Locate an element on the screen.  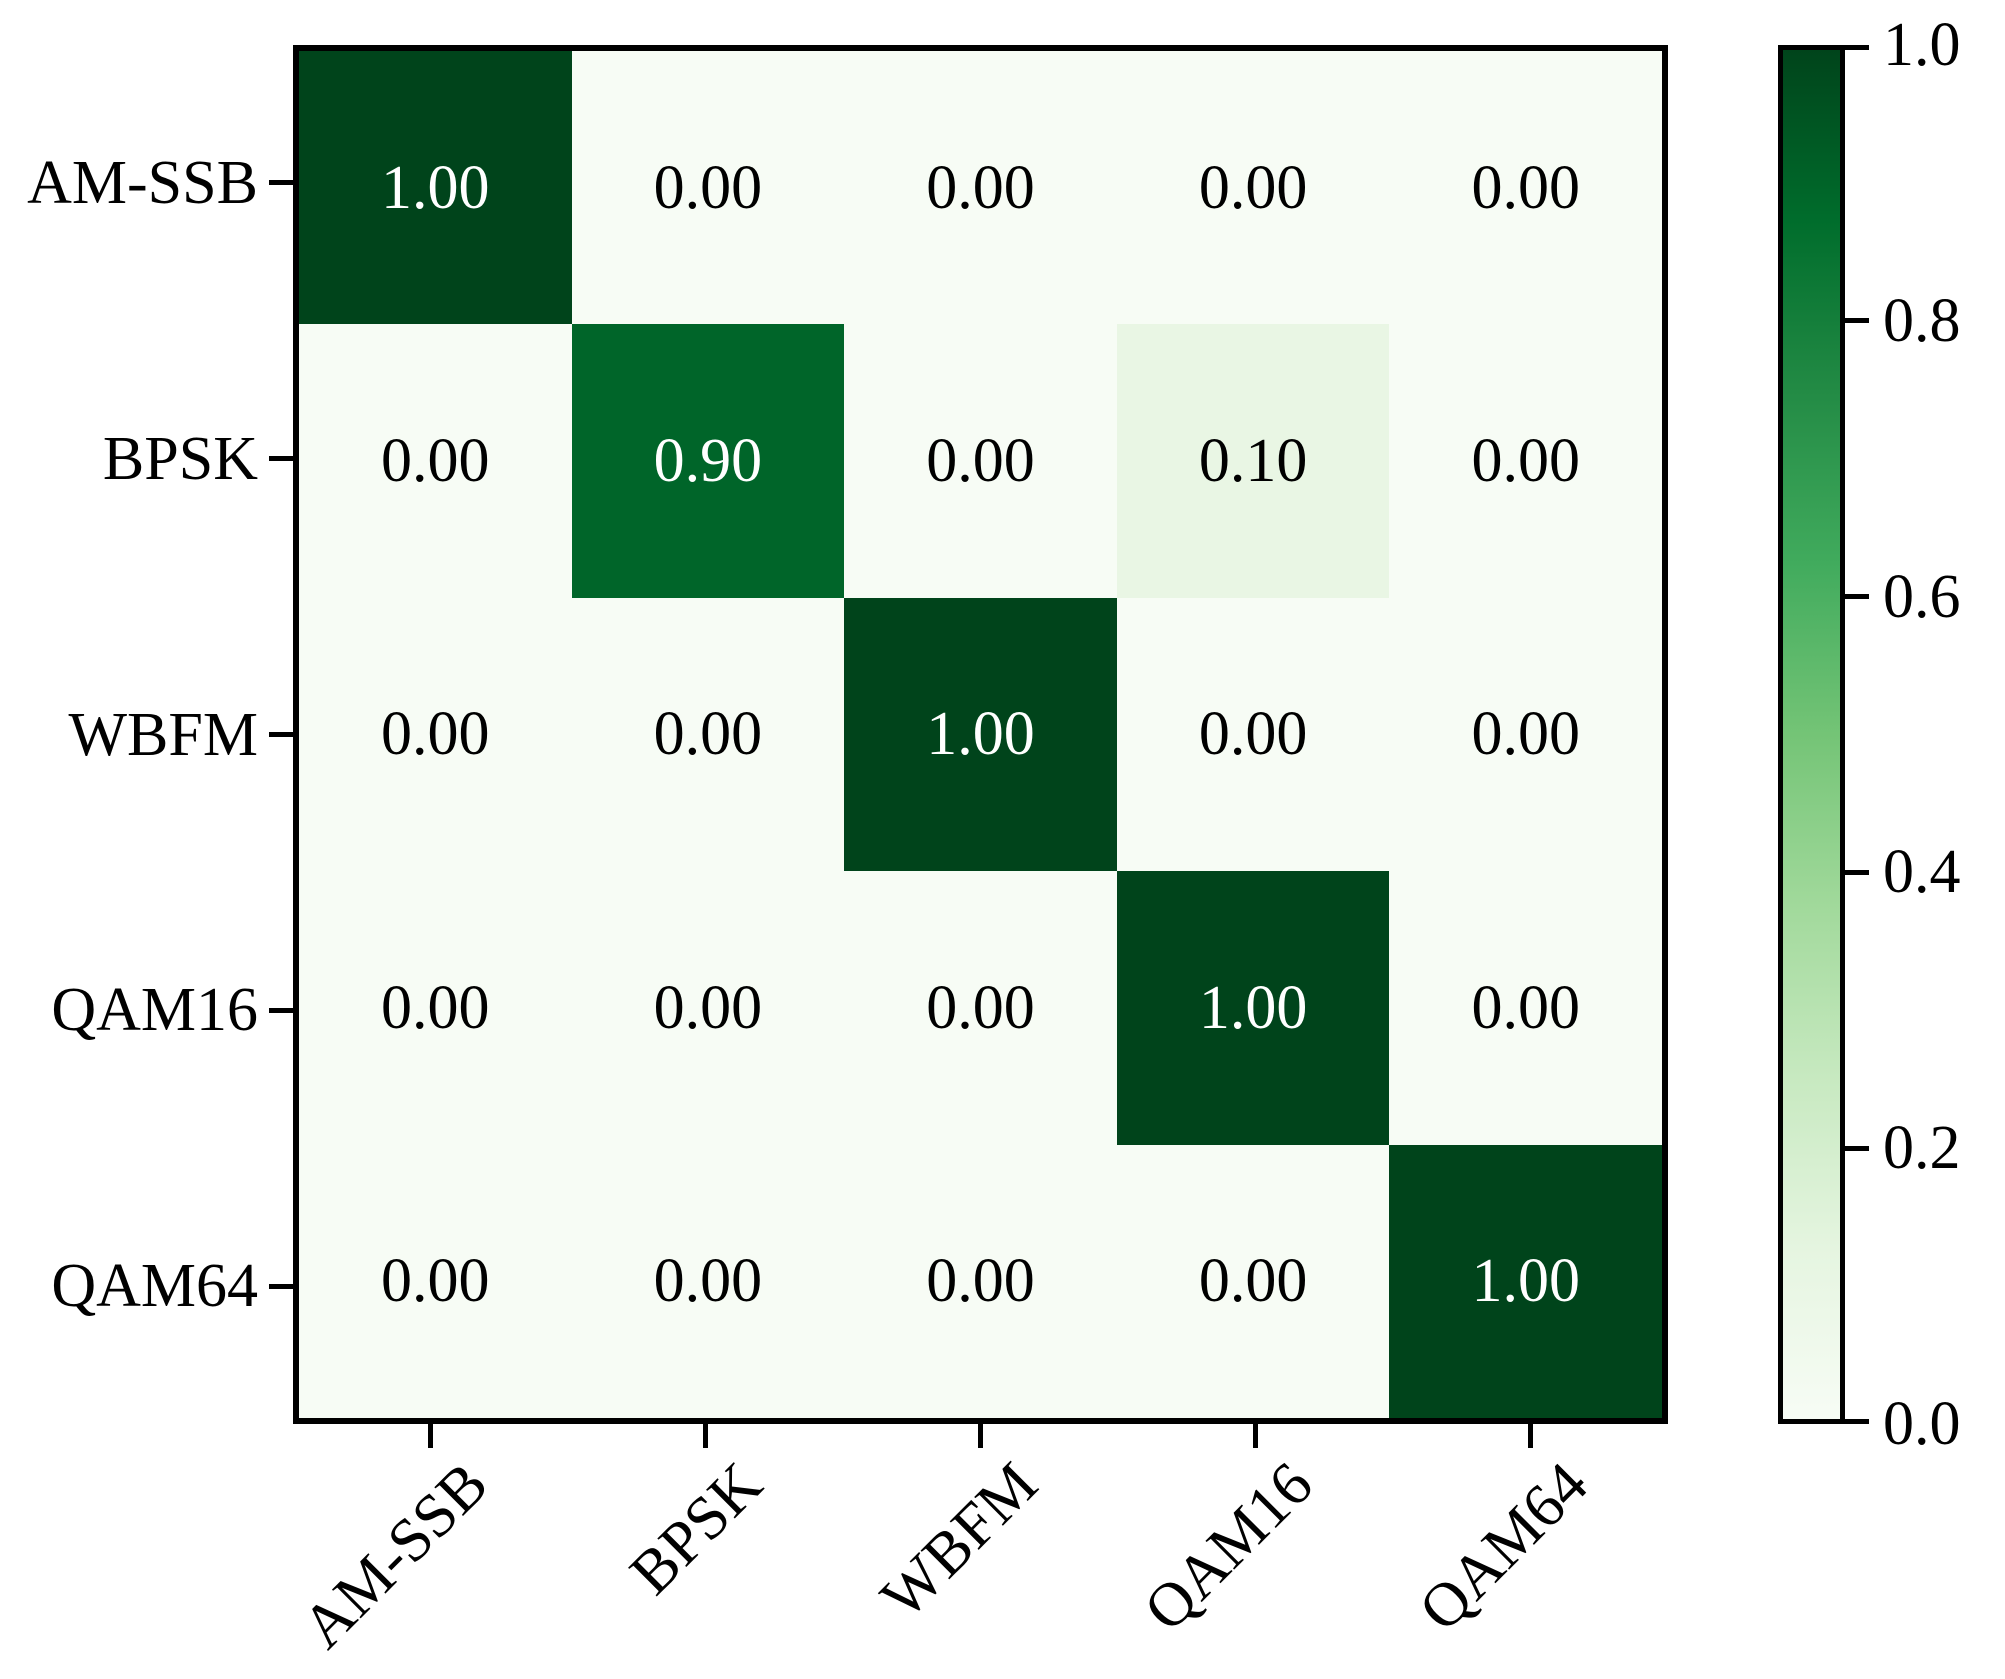
colorbar-tick-label: 0.2 is located at coordinates (1922, 1148).